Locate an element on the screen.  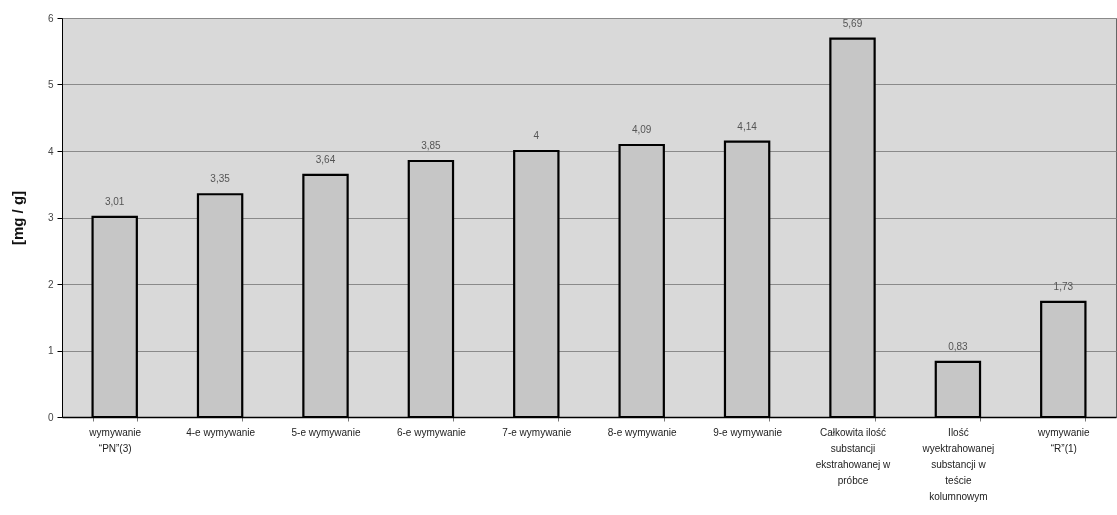
y-tick-label: 5 is located at coordinates (50, 84).